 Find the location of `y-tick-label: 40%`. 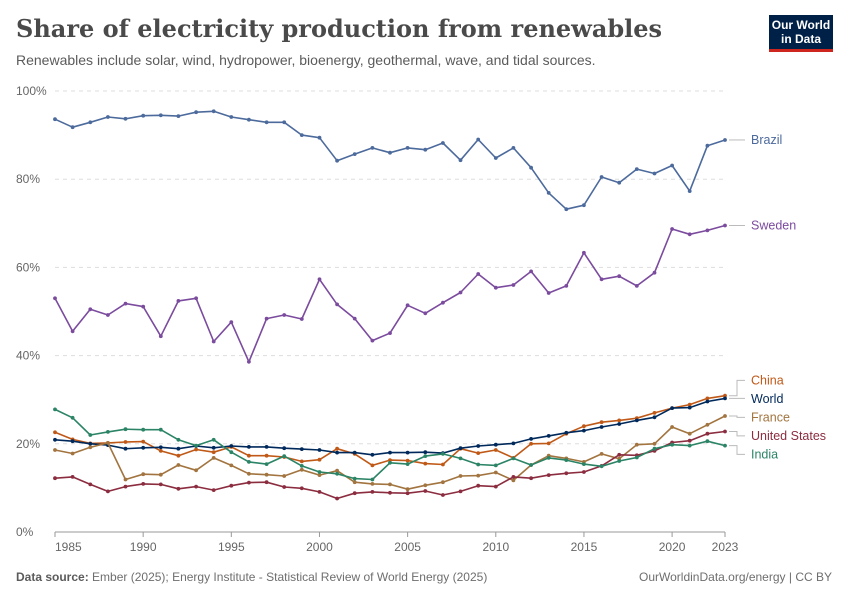

y-tick-label: 40% is located at coordinates (28, 356).